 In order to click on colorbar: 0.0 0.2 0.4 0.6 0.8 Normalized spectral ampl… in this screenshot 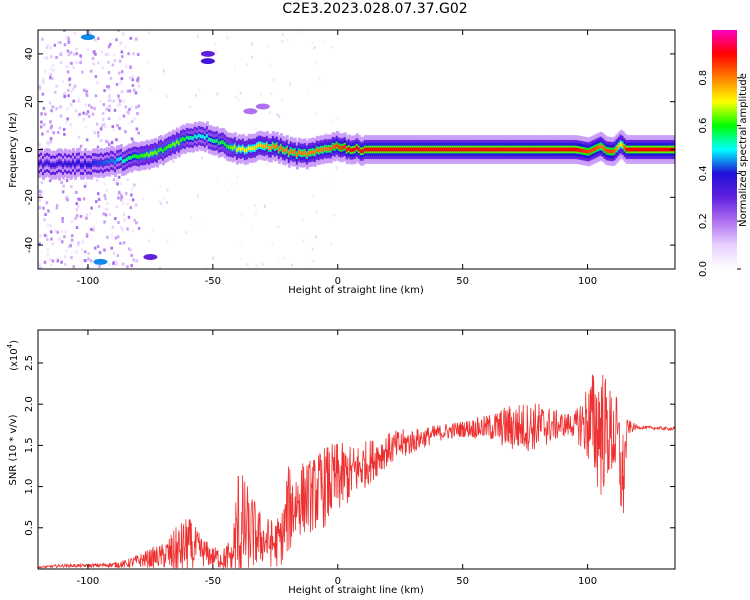, I will do `click(723, 153)`.